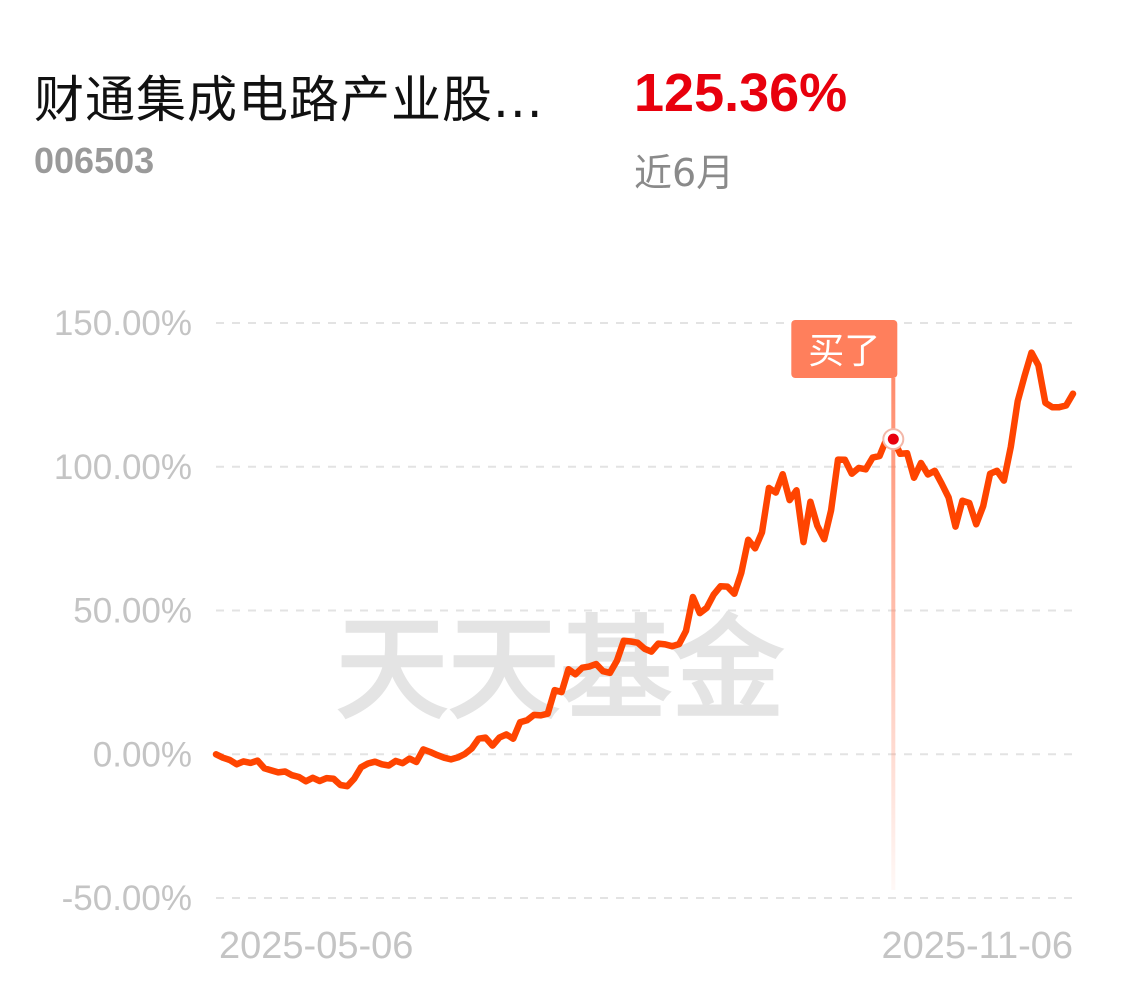 The image size is (1126, 986). Describe the element at coordinates (684, 173) in the screenshot. I see `return-period: 近6月` at that location.